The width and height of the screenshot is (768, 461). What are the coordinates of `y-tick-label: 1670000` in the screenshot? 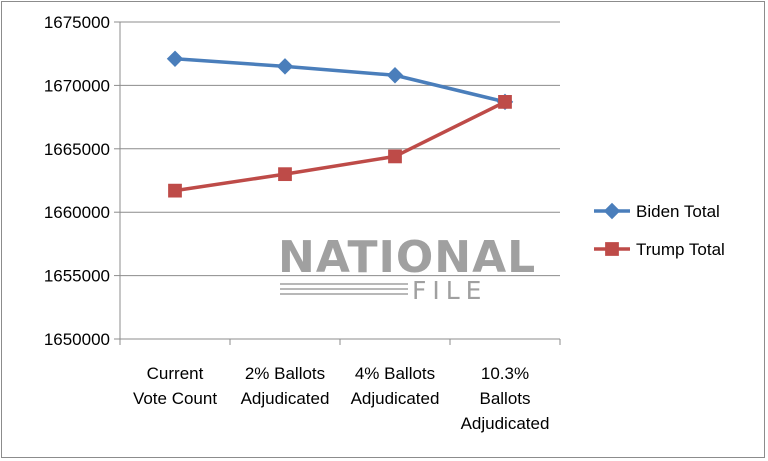 It's located at (77, 85).